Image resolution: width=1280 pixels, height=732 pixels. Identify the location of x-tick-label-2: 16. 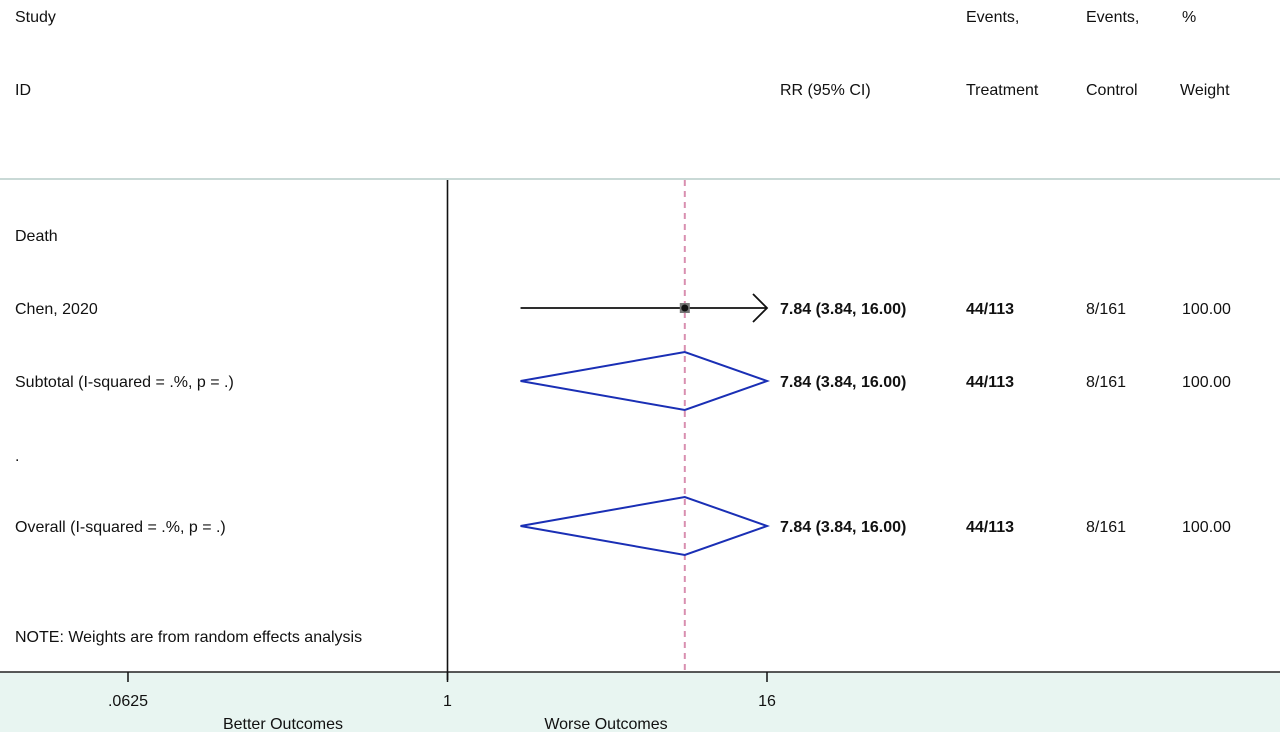
(767, 701).